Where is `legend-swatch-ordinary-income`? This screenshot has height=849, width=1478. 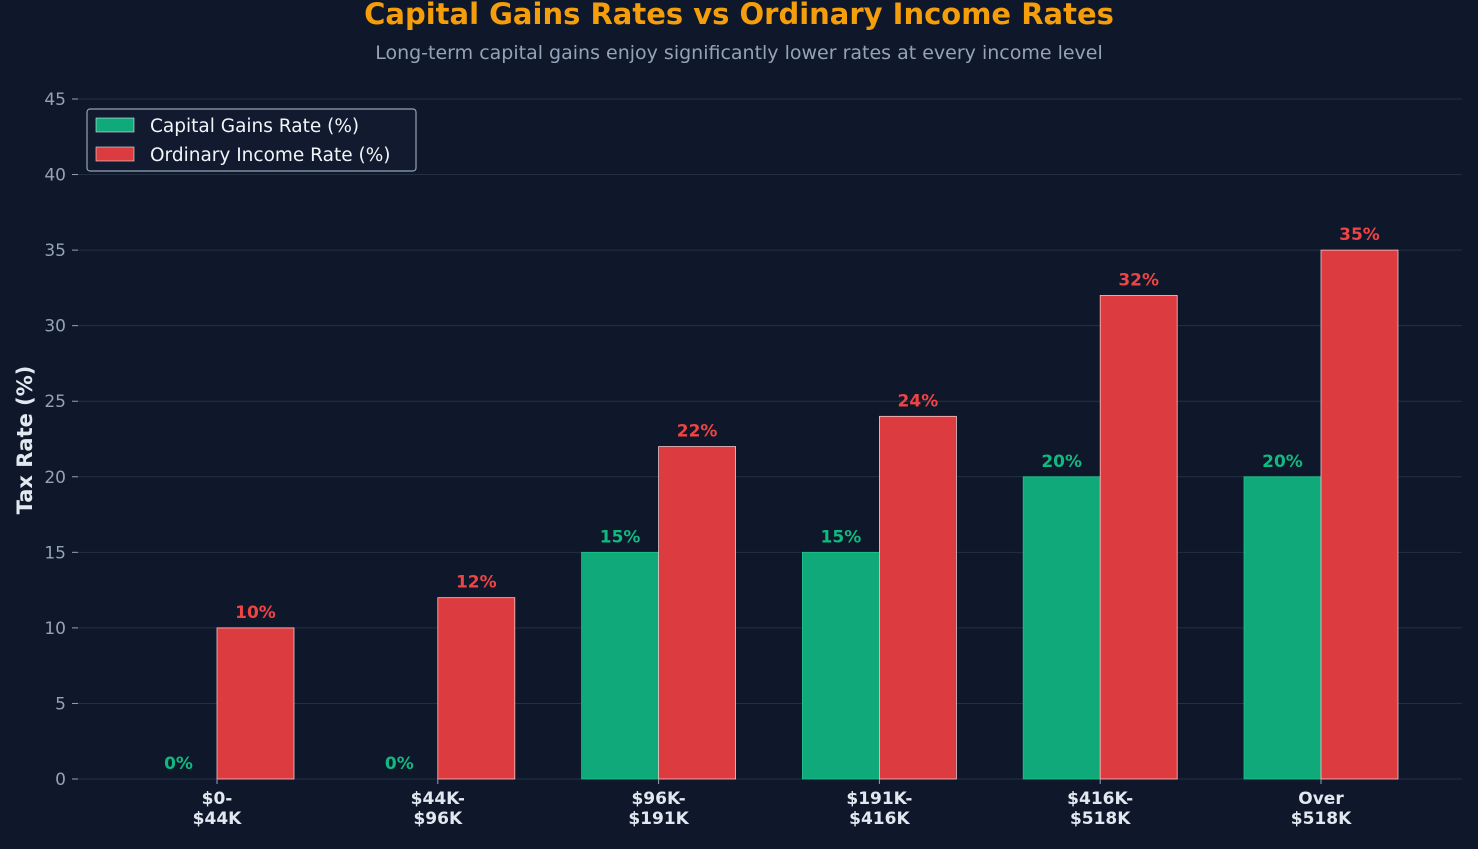 legend-swatch-ordinary-income is located at coordinates (115, 154).